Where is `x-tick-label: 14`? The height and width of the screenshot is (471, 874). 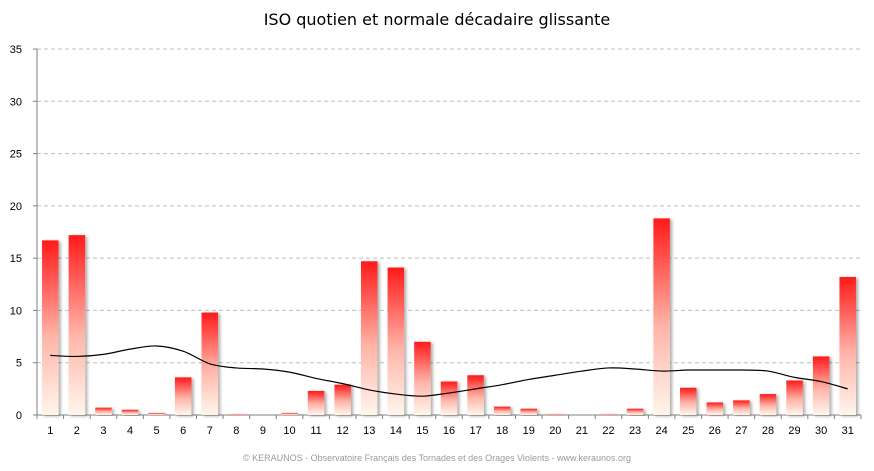
x-tick-label: 14 is located at coordinates (396, 431).